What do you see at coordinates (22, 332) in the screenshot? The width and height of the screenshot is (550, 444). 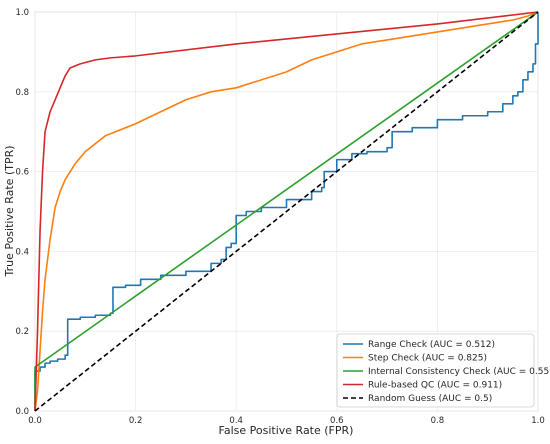 I see `y-tick-label: 0.2` at bounding box center [22, 332].